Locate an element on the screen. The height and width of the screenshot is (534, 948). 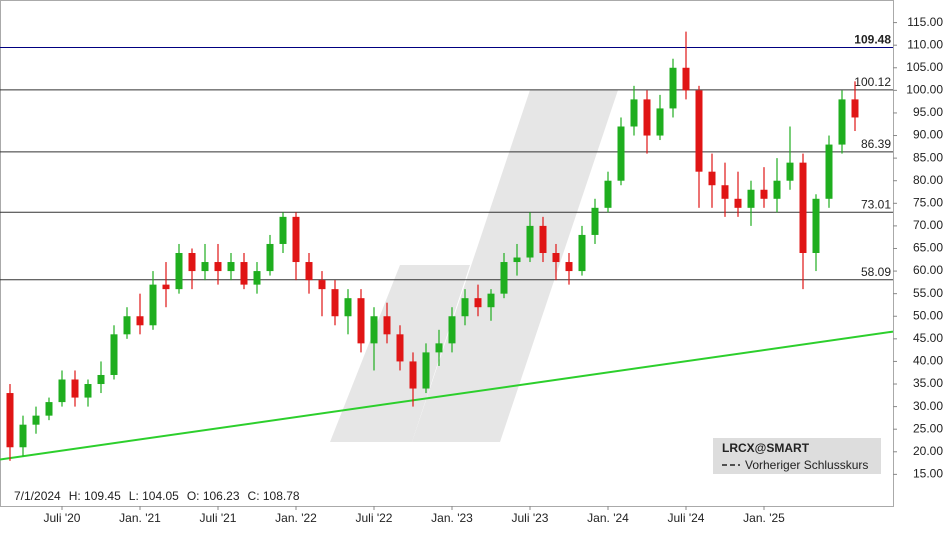
info-item: H: 109.45 is located at coordinates (95, 496).